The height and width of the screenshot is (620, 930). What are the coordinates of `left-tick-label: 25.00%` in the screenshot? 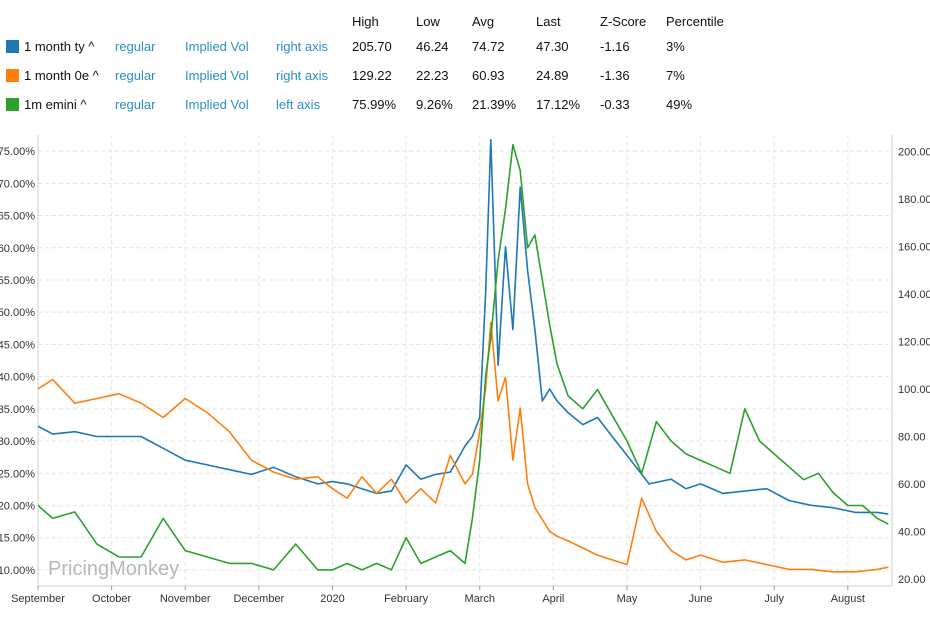 It's located at (17, 474).